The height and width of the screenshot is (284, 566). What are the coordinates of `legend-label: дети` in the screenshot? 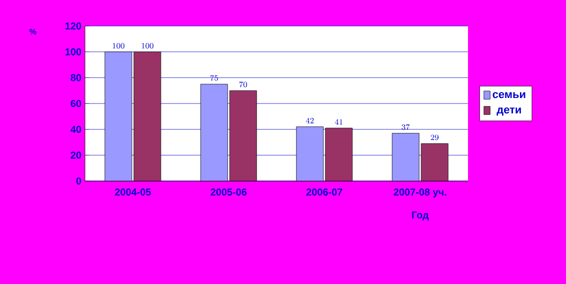 It's located at (508, 111).